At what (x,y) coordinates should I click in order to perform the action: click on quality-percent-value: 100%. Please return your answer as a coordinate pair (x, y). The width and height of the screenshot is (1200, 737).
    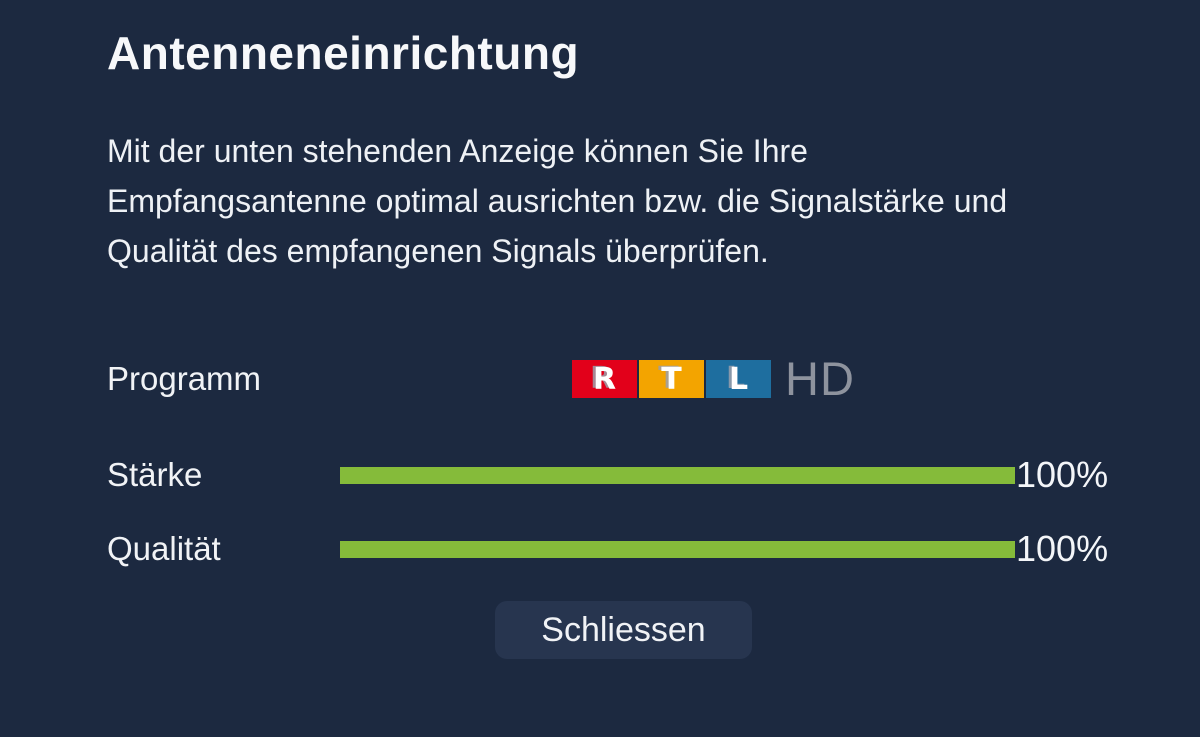
    Looking at the image, I should click on (1062, 548).